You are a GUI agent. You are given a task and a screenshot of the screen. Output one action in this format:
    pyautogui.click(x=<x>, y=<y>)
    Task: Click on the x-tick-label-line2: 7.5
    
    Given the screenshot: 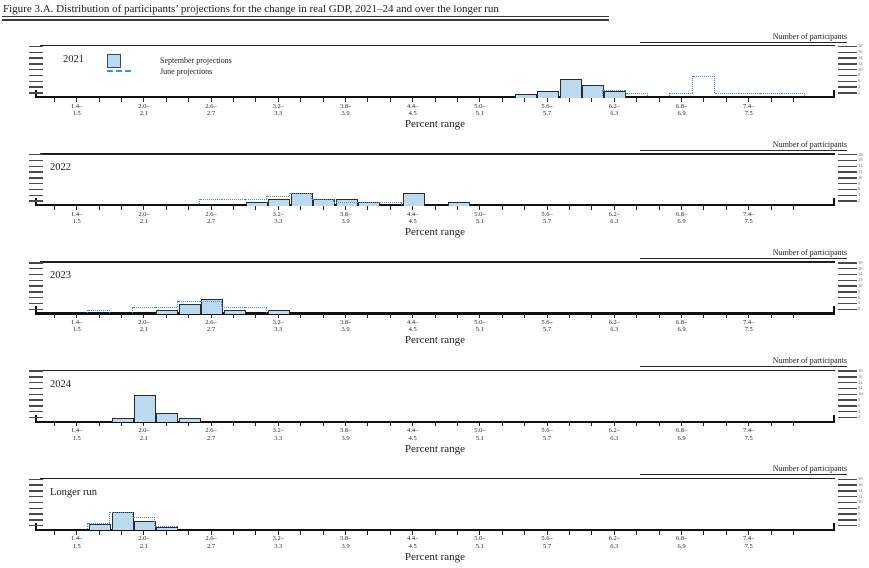 What is the action you would take?
    pyautogui.click(x=748, y=546)
    